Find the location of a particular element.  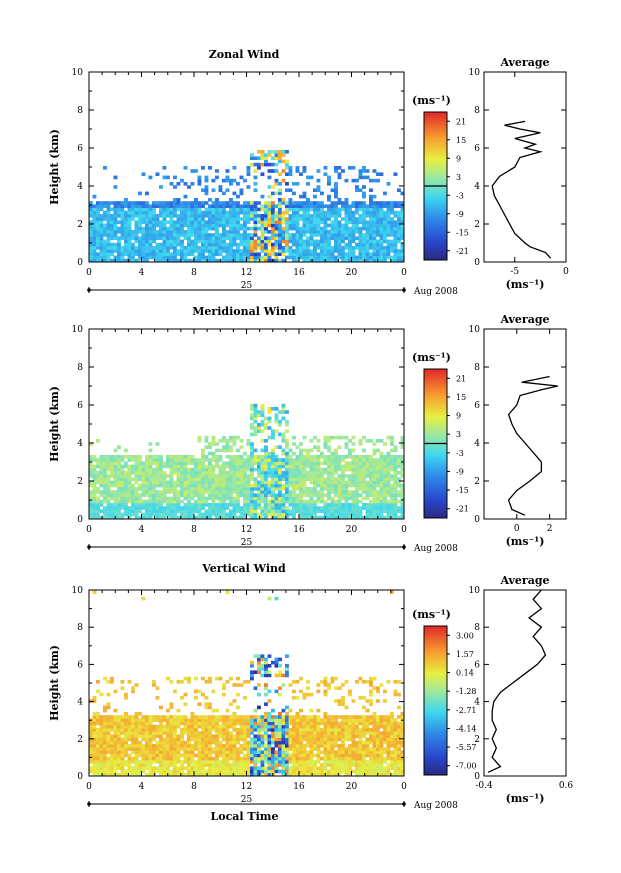

average-y-tick-label: 2 is located at coordinates (477, 225).